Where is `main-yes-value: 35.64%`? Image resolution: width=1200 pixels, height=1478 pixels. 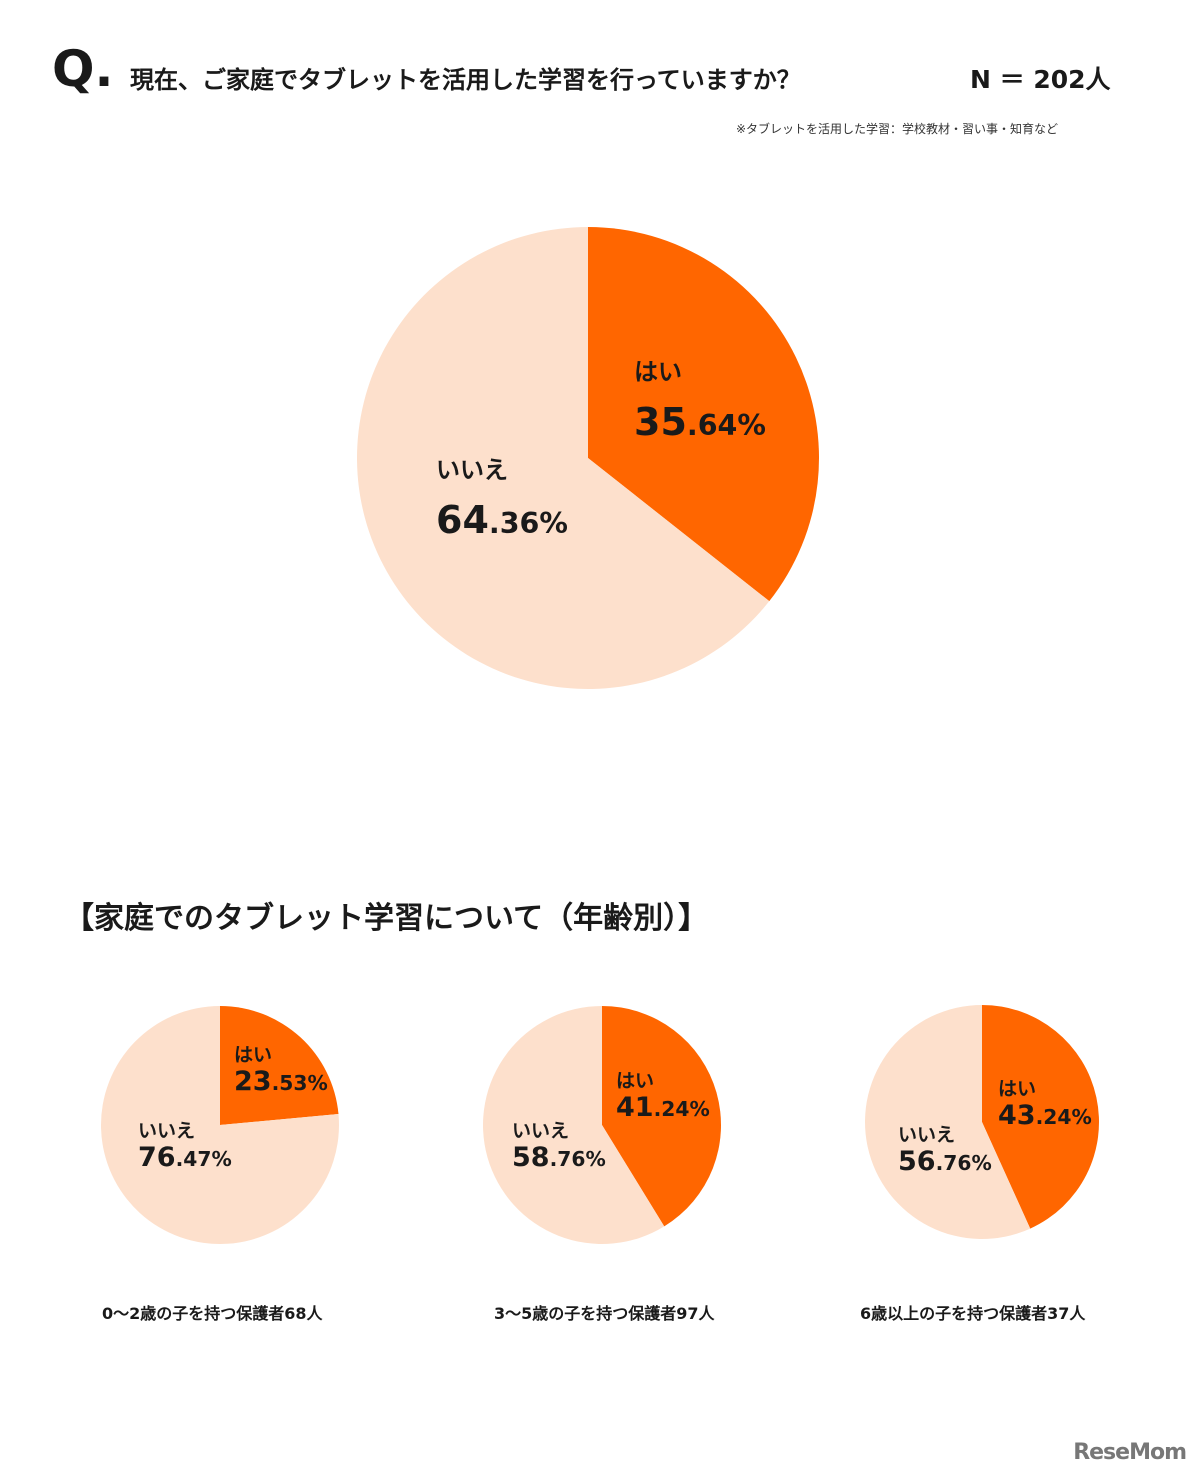
main-yes-value: 35.64% is located at coordinates (700, 422).